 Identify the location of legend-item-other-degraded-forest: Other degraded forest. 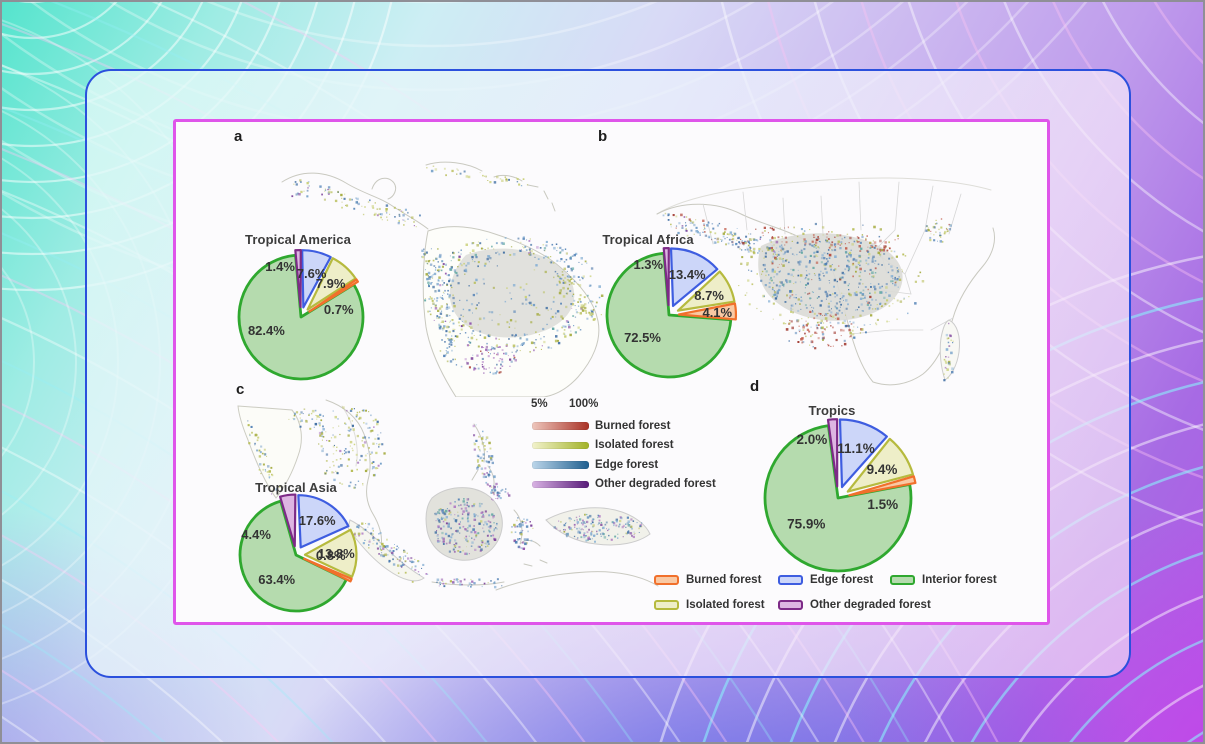
(854, 605).